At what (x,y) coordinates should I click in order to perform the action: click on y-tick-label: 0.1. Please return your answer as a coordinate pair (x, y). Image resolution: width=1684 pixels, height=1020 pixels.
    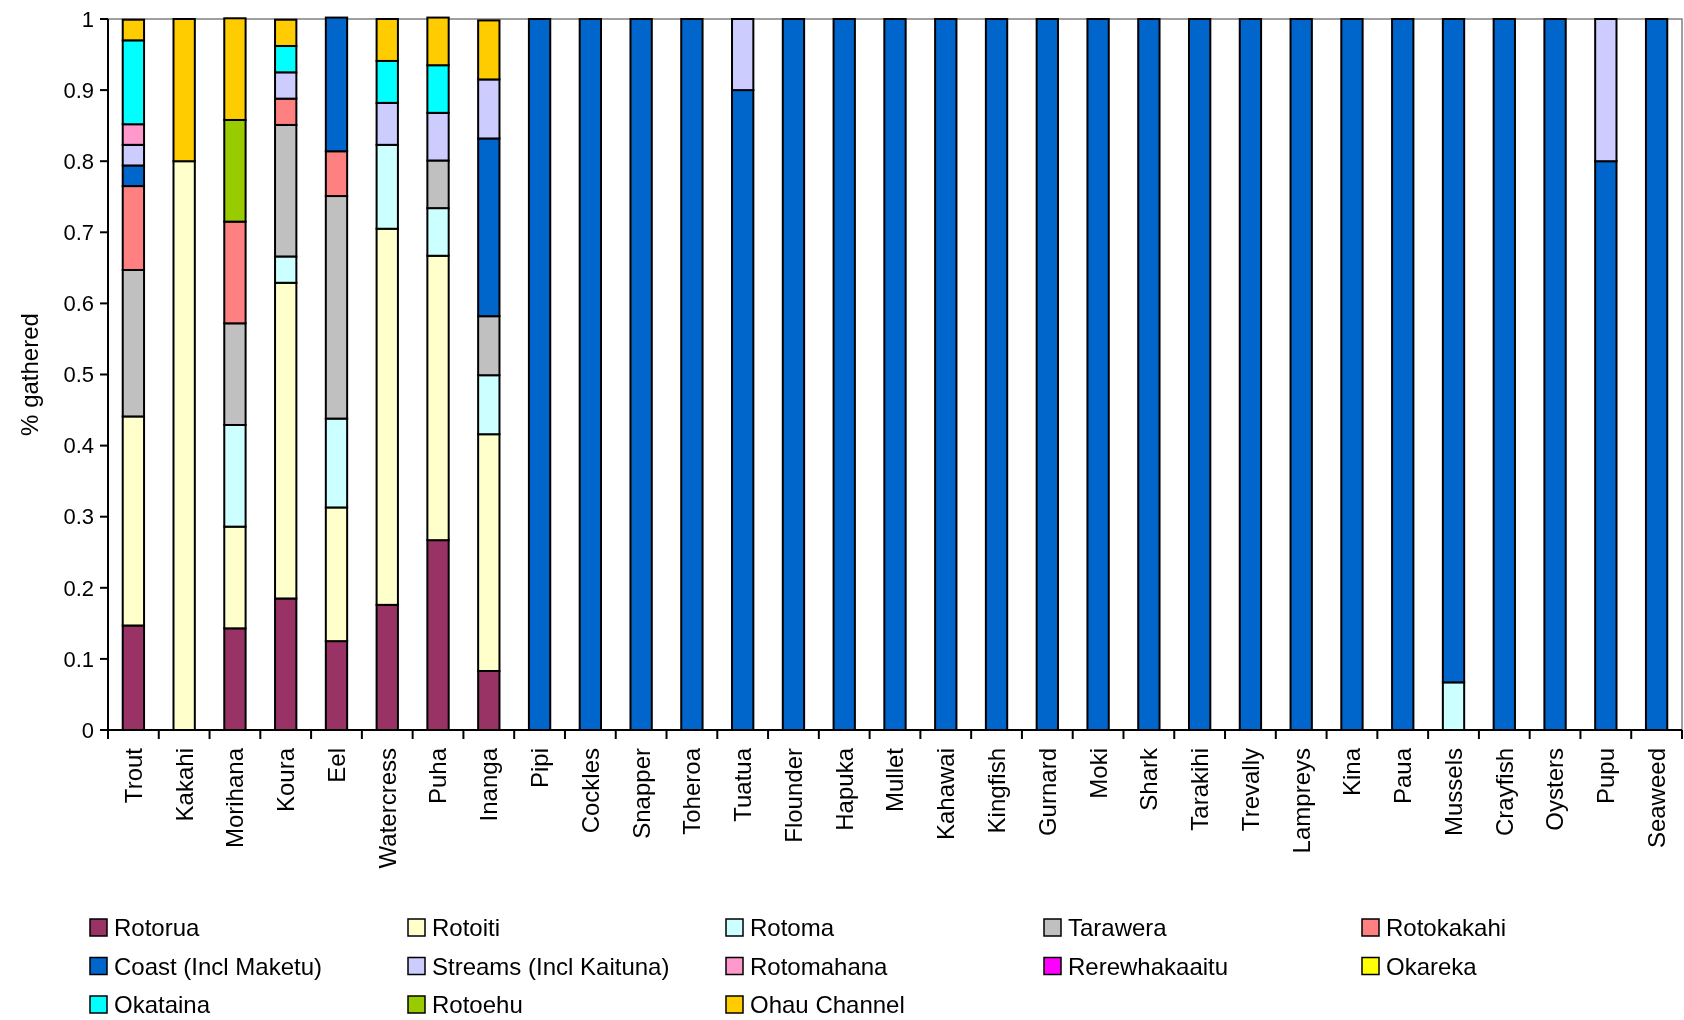
    Looking at the image, I should click on (78, 659).